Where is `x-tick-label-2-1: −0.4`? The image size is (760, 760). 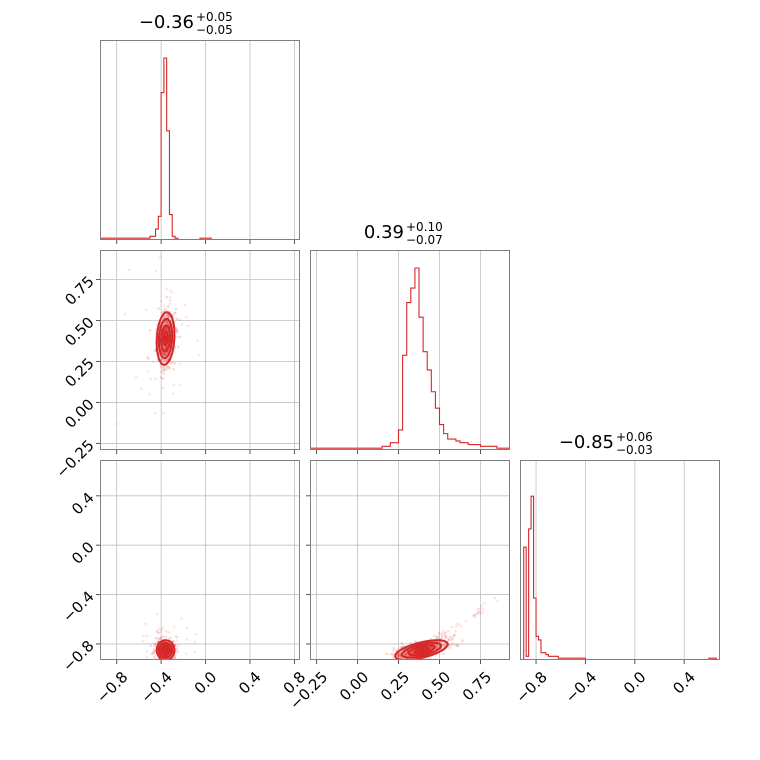 x-tick-label-2-1: −0.4 is located at coordinates (581, 687).